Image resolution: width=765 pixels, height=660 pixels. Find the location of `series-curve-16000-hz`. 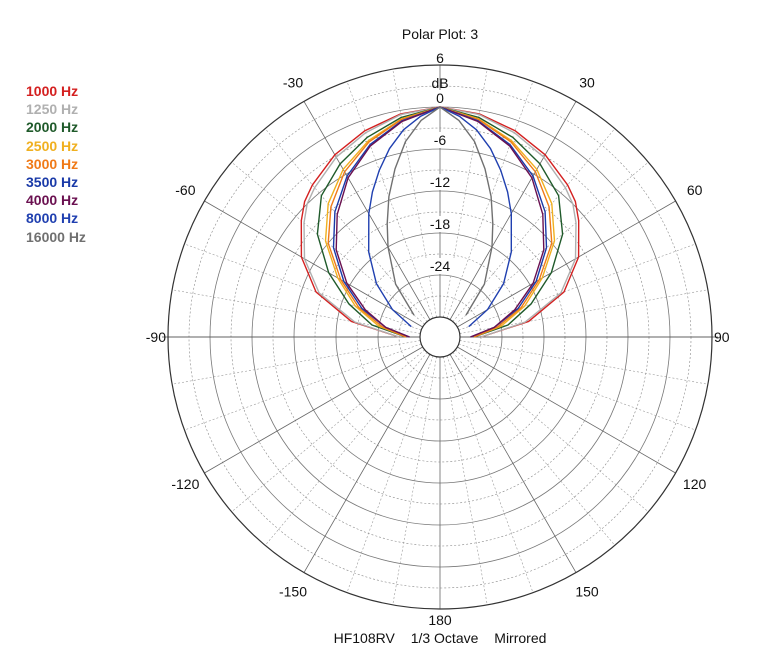

series-curve-16000-hz is located at coordinates (440, 211).